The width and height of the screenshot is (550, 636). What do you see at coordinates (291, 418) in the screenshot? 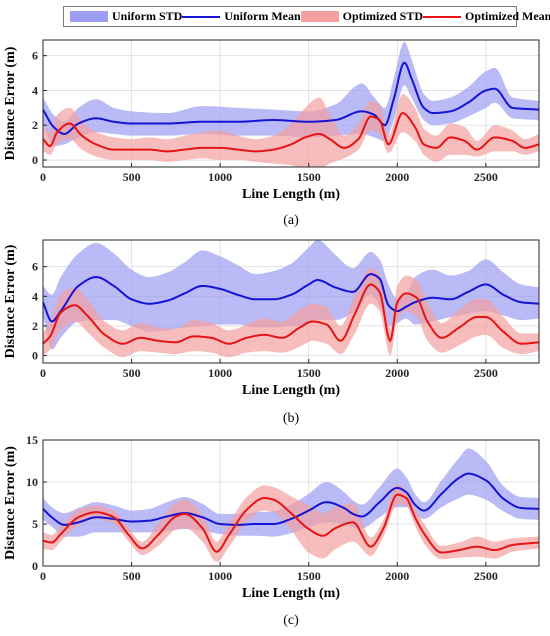
I see `panel-caption: (b)` at bounding box center [291, 418].